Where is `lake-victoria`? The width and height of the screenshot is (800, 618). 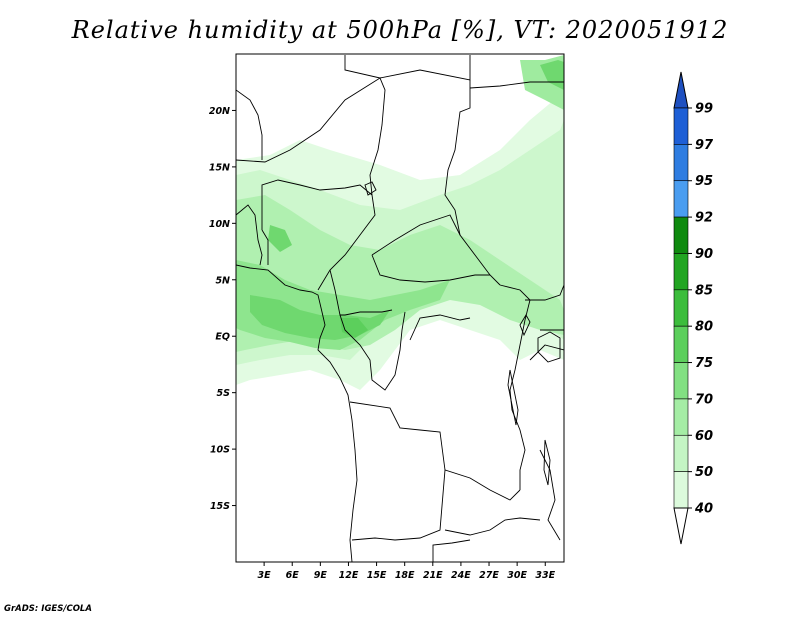
lake-victoria is located at coordinates (549, 347).